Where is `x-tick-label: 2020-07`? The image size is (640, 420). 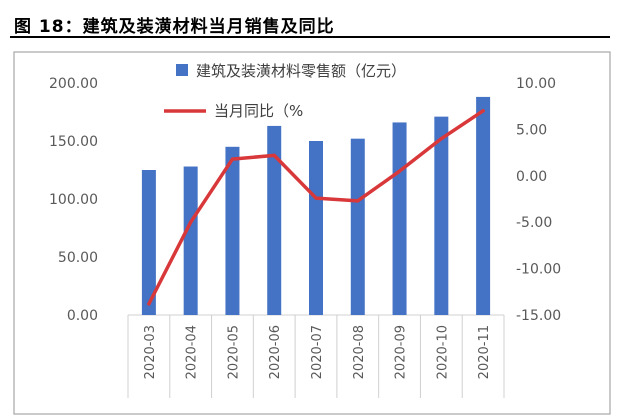
x-tick-label: 2020-07 is located at coordinates (317, 352).